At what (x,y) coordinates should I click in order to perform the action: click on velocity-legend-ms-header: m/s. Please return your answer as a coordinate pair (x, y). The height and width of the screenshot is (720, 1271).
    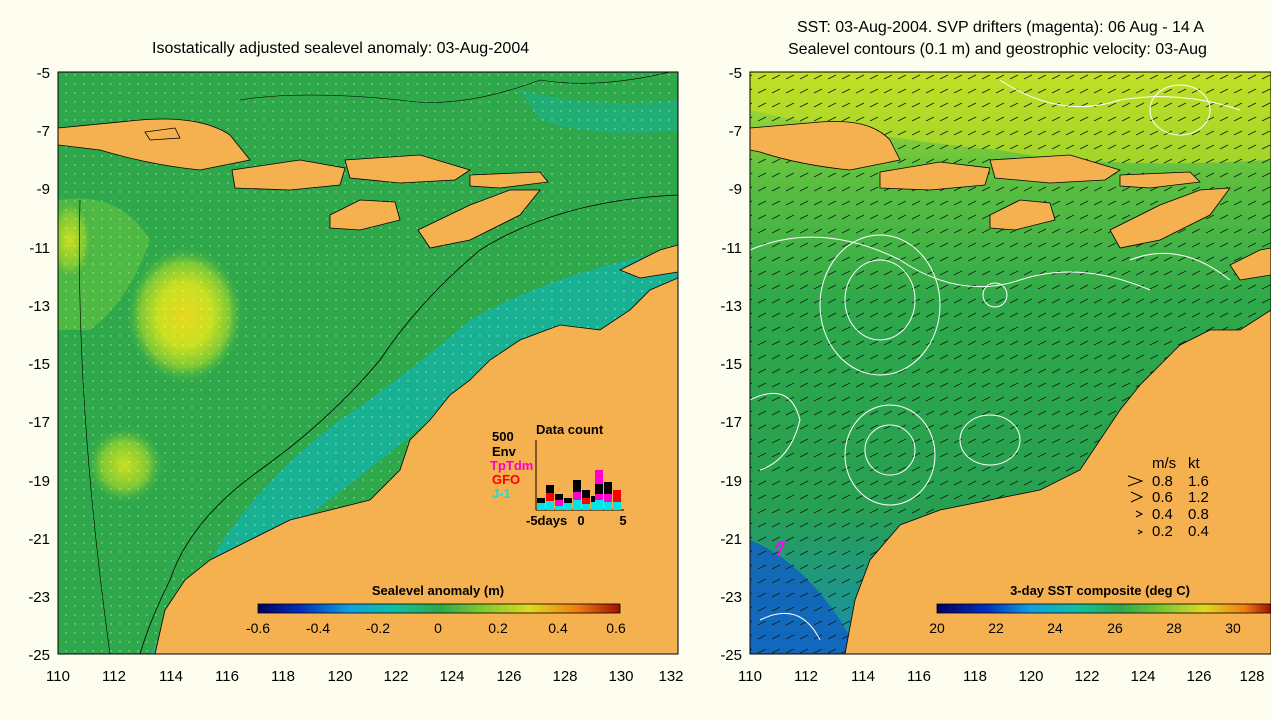
    Looking at the image, I should click on (1164, 463).